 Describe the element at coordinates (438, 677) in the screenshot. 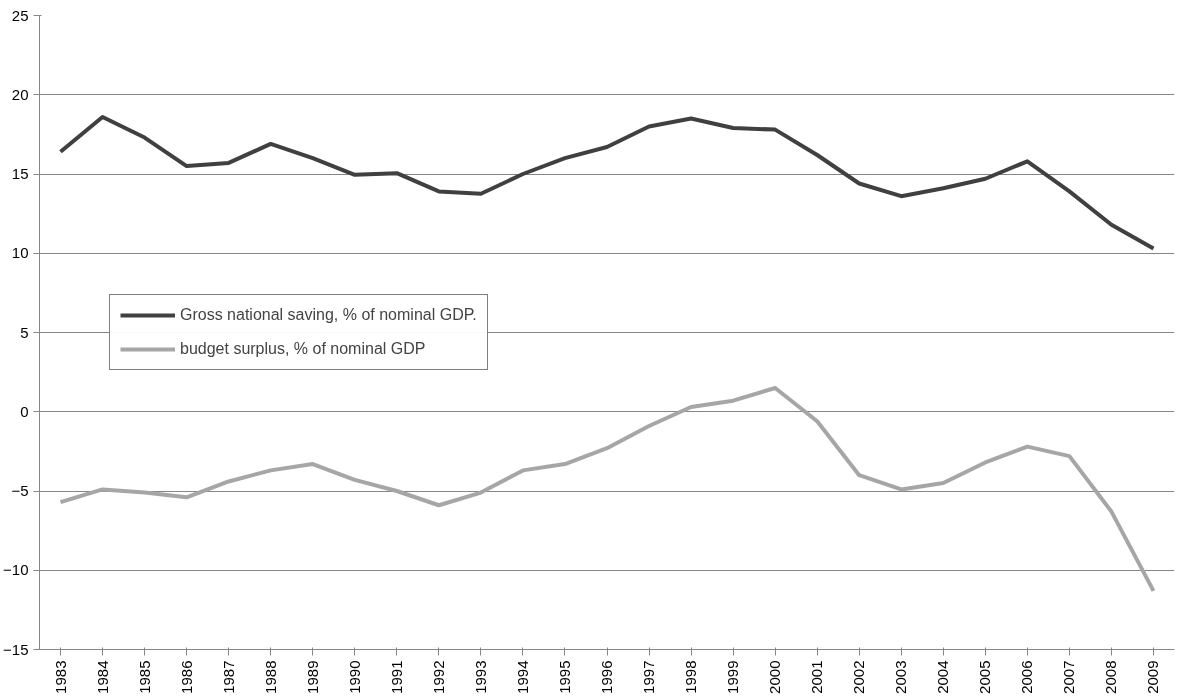

I see `x-tick-label: 1992` at that location.